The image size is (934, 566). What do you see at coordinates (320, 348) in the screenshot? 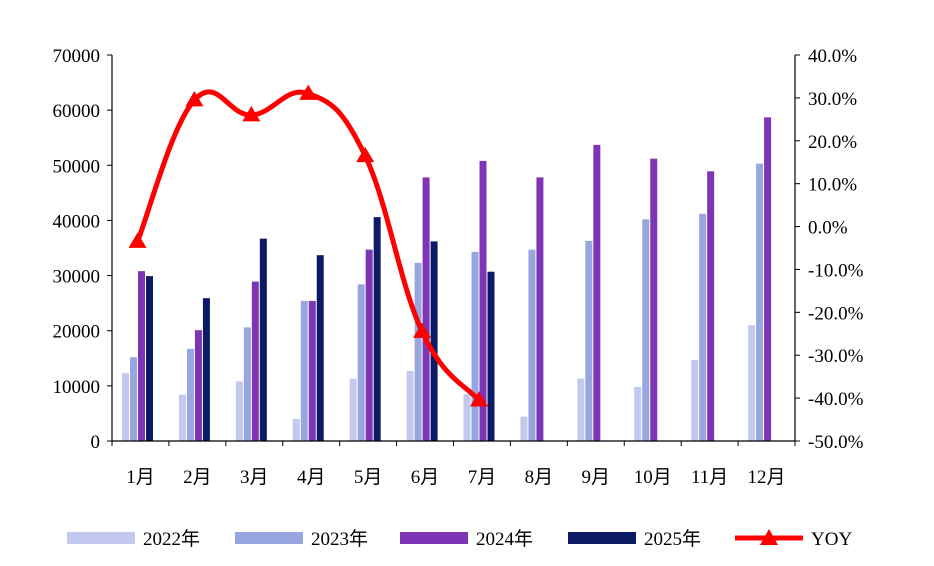
I see `bar-2025年-4月` at bounding box center [320, 348].